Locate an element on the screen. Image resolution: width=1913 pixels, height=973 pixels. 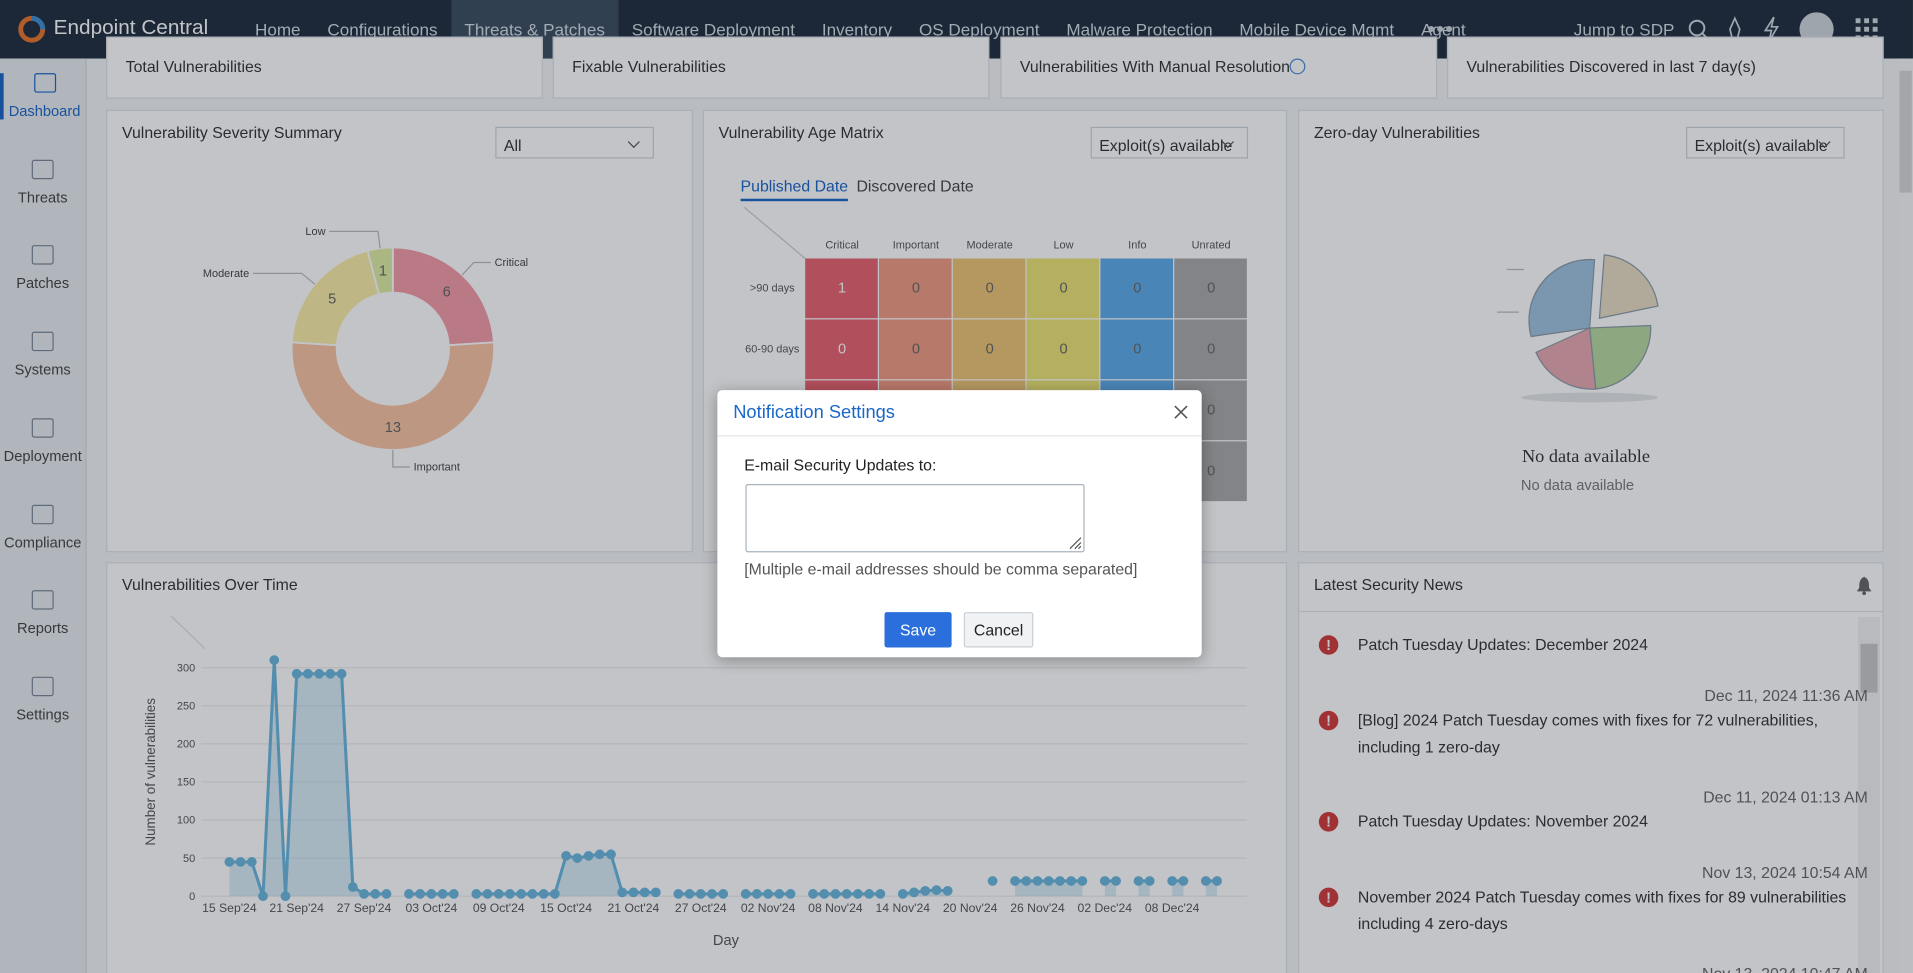
cancel-button: Cancel is located at coordinates (998, 630).